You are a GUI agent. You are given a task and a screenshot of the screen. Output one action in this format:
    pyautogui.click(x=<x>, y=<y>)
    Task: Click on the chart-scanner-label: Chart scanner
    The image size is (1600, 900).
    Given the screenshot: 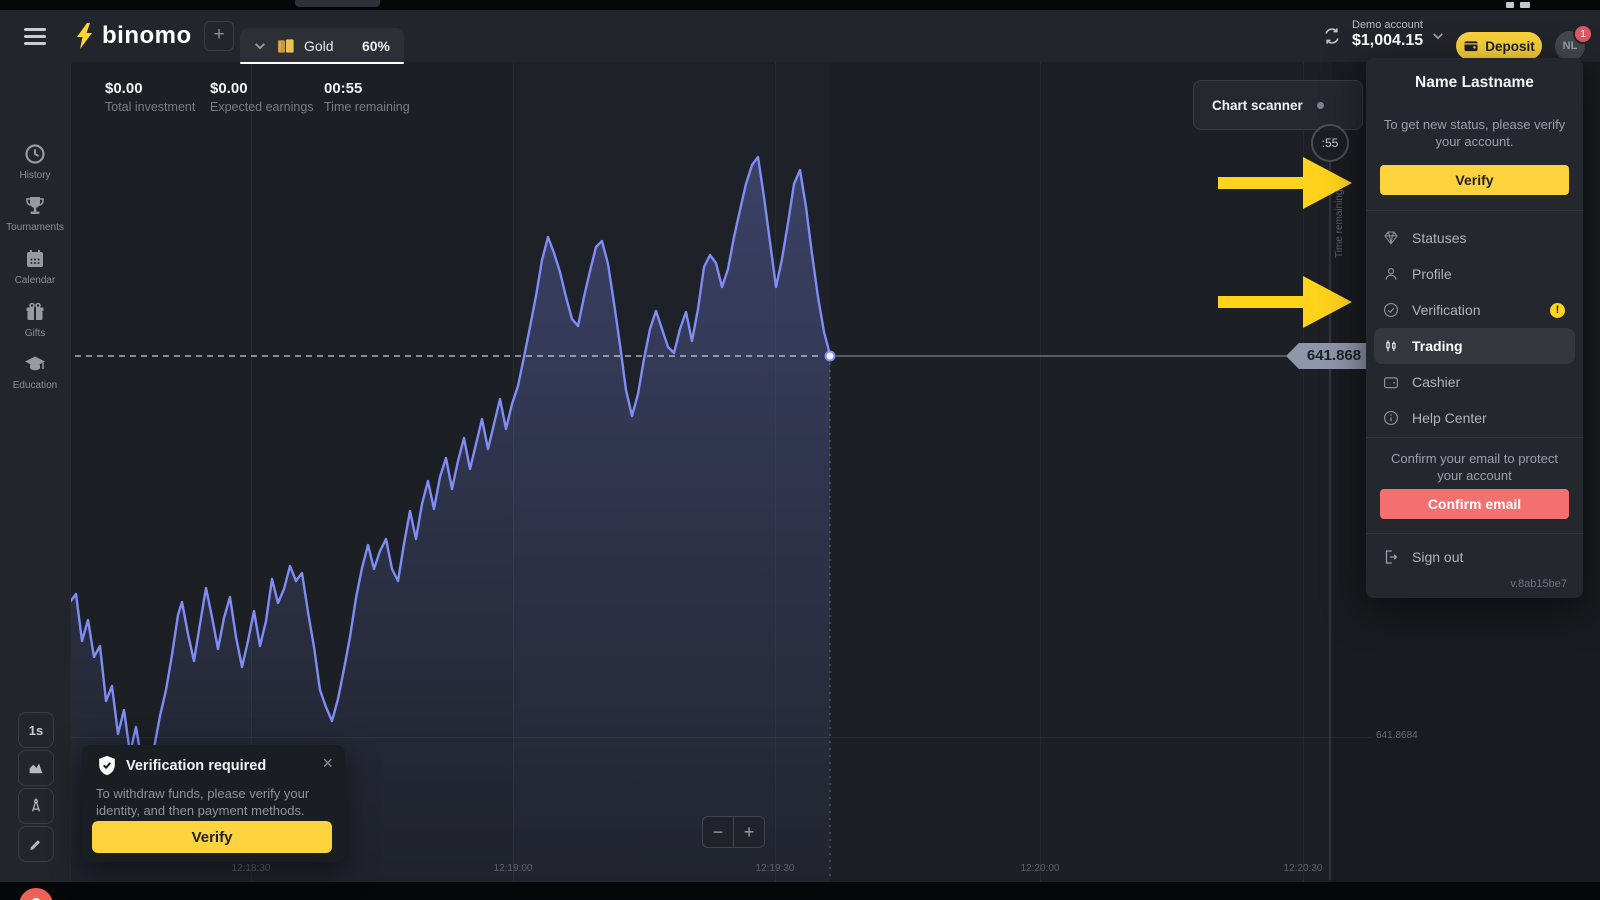 What is the action you would take?
    pyautogui.click(x=1257, y=105)
    